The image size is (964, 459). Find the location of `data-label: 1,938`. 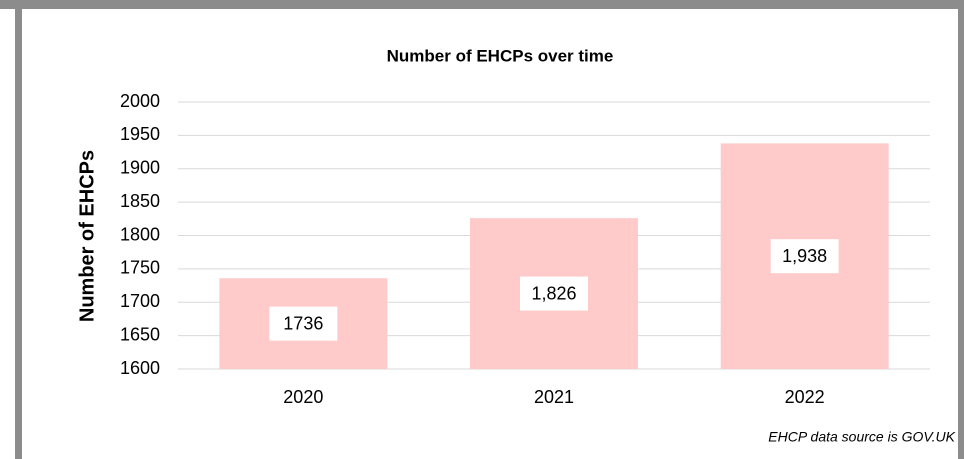

data-label: 1,938 is located at coordinates (804, 256).